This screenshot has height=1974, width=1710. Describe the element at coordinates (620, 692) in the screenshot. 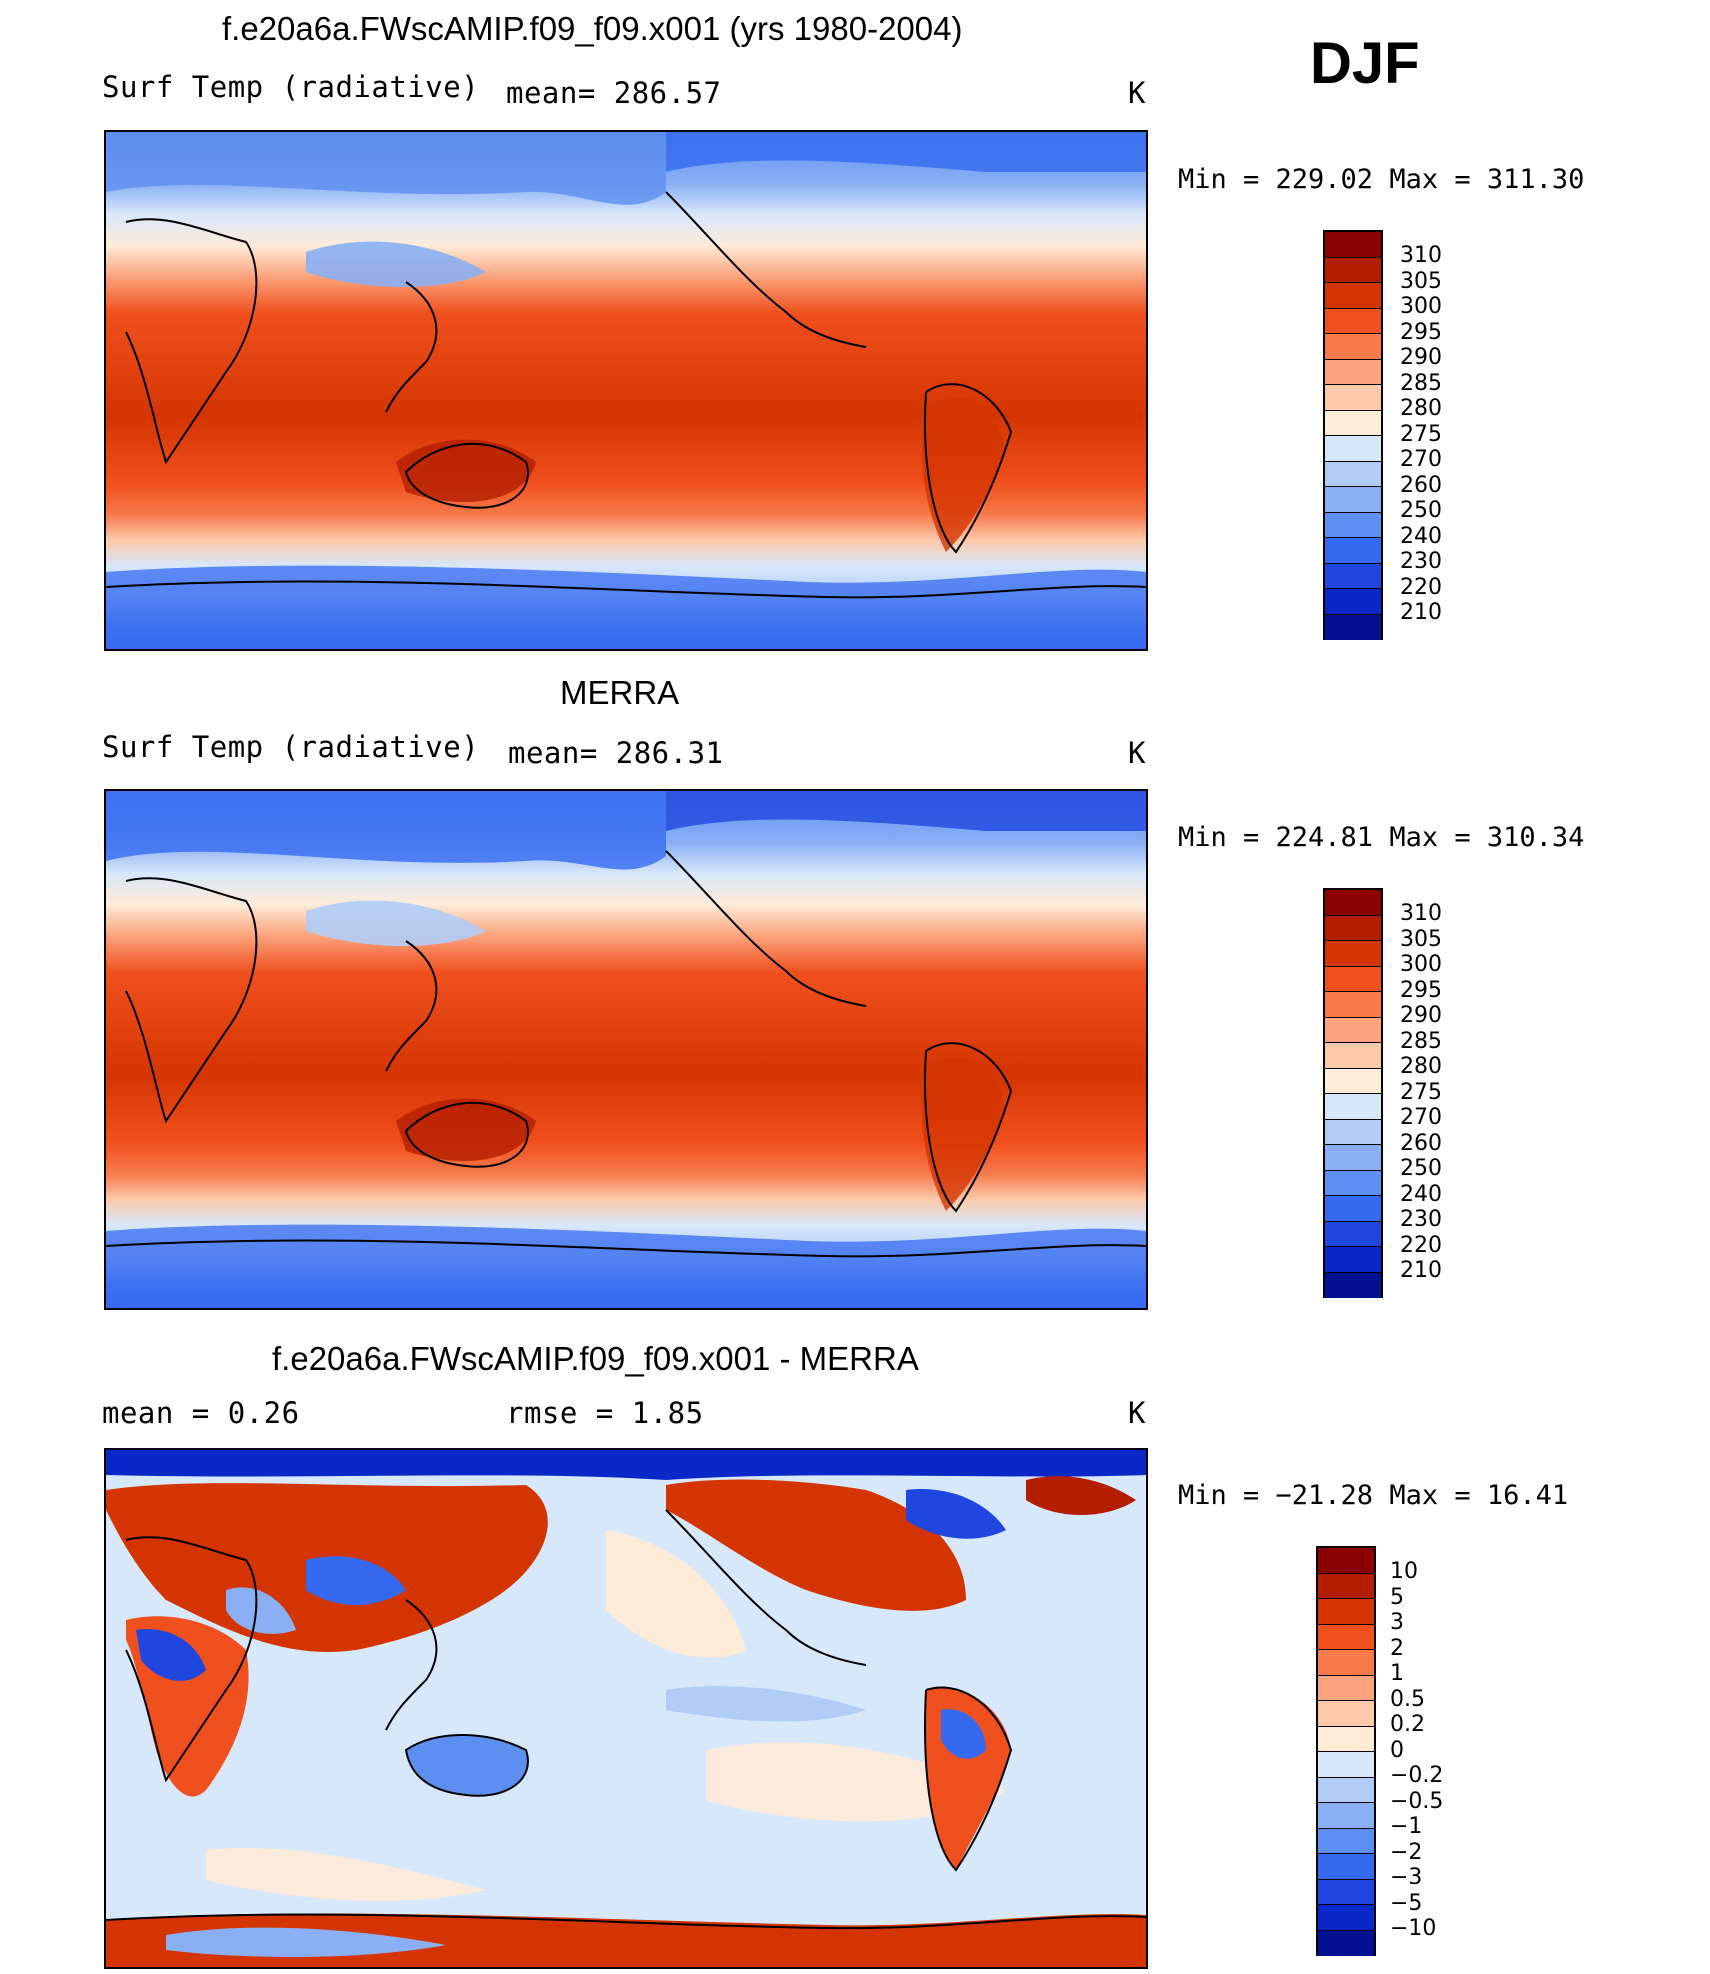

I see `panel-2-title: MERRA` at that location.